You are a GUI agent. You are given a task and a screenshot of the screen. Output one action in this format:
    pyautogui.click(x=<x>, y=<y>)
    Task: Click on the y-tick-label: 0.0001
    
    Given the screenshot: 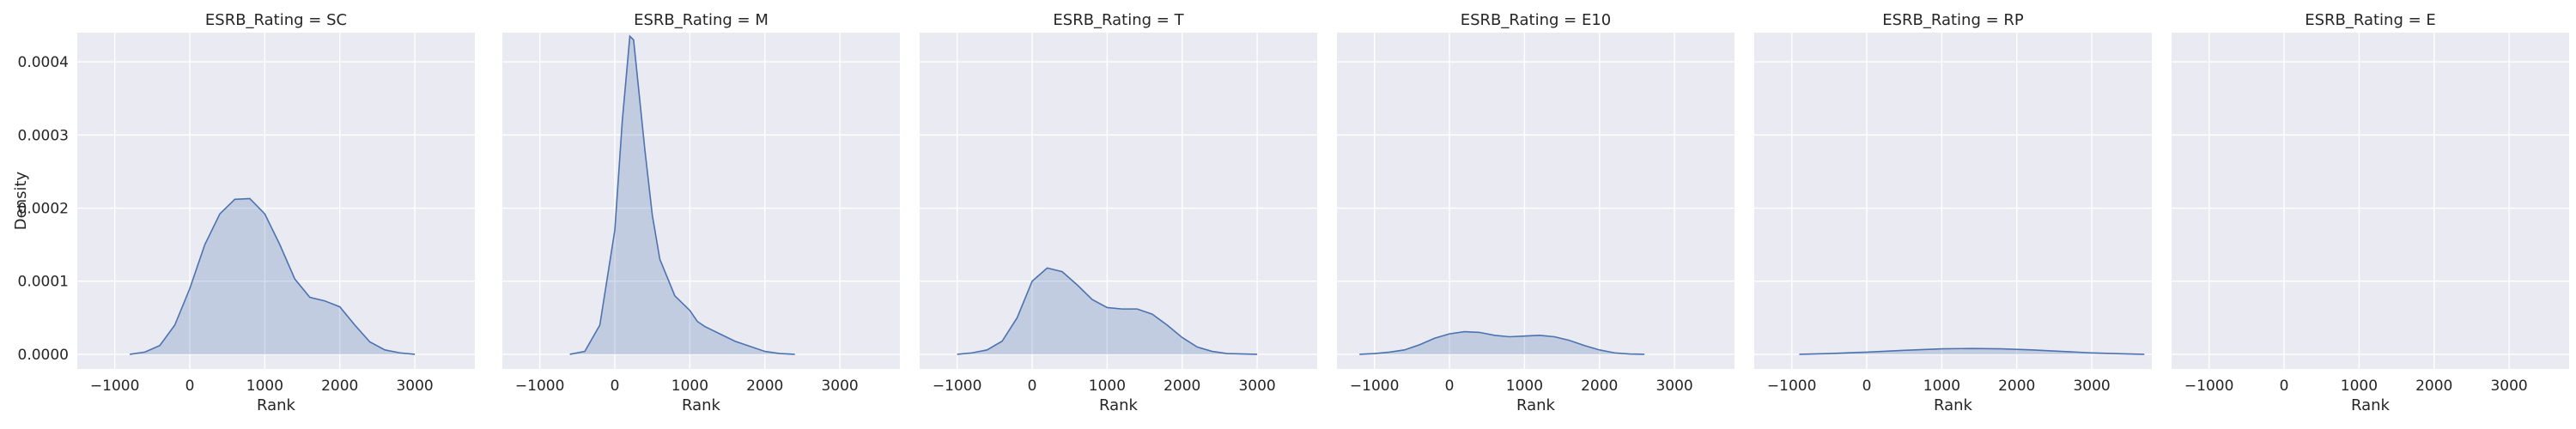 What is the action you would take?
    pyautogui.click(x=44, y=282)
    